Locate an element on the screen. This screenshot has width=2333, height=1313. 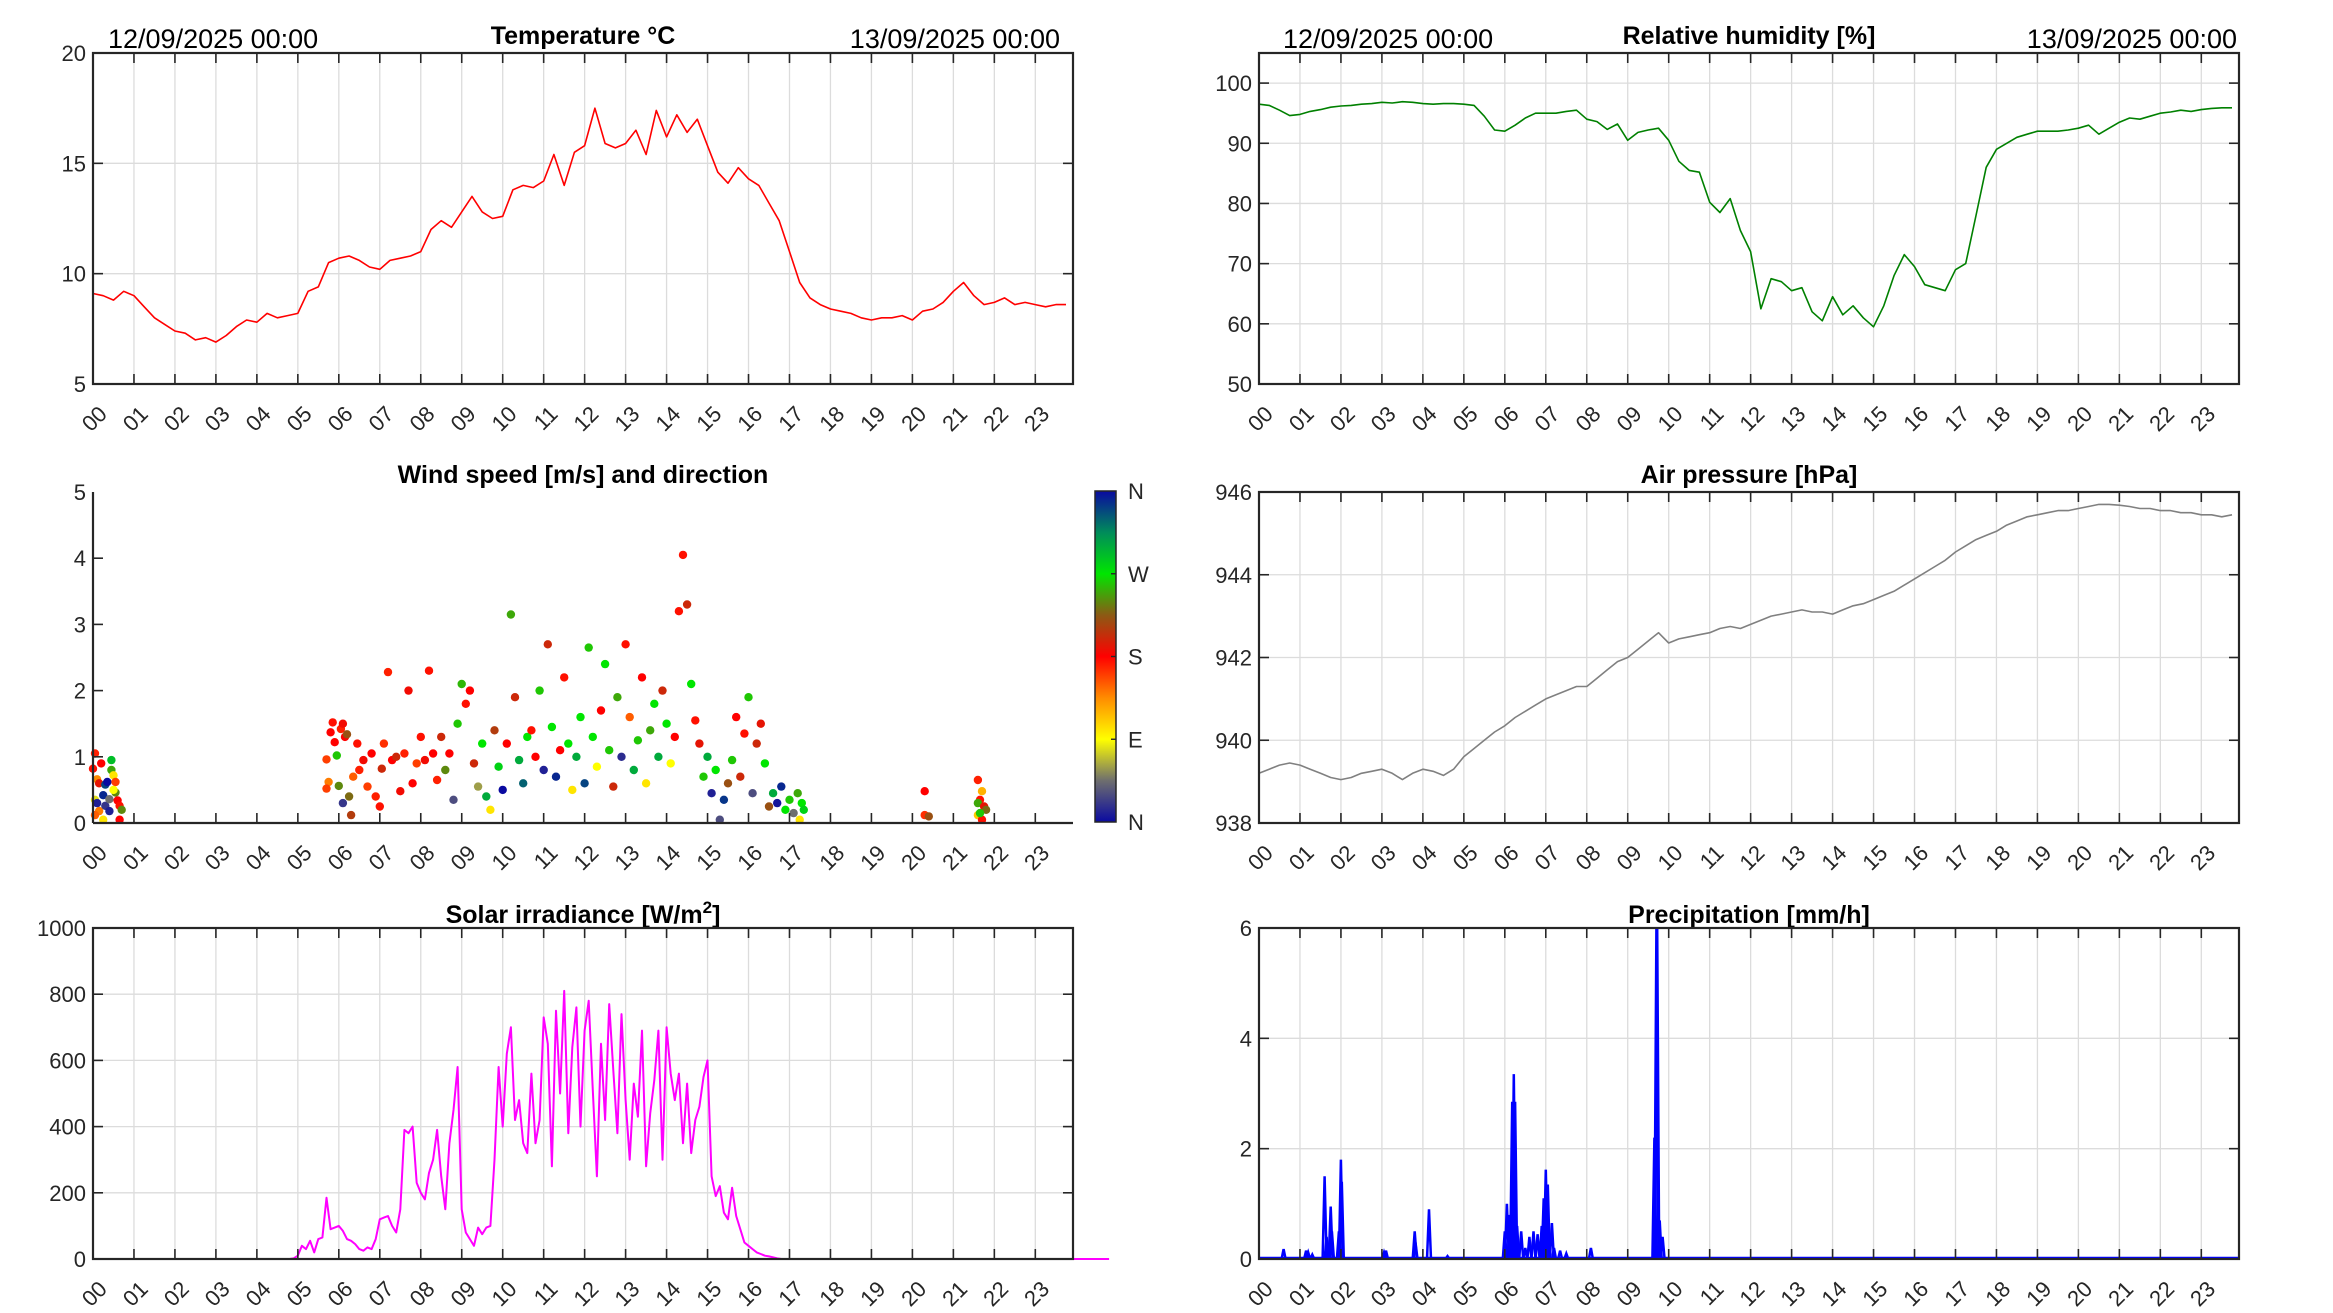
y-tick-label: 1000 is located at coordinates (61, 928).